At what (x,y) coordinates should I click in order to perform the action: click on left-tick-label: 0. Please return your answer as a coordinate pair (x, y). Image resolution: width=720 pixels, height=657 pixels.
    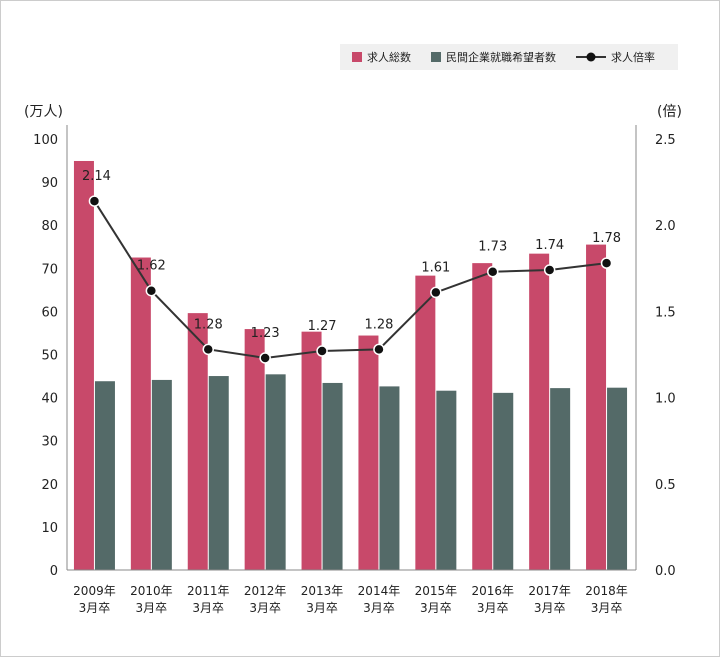
    Looking at the image, I should click on (54, 571).